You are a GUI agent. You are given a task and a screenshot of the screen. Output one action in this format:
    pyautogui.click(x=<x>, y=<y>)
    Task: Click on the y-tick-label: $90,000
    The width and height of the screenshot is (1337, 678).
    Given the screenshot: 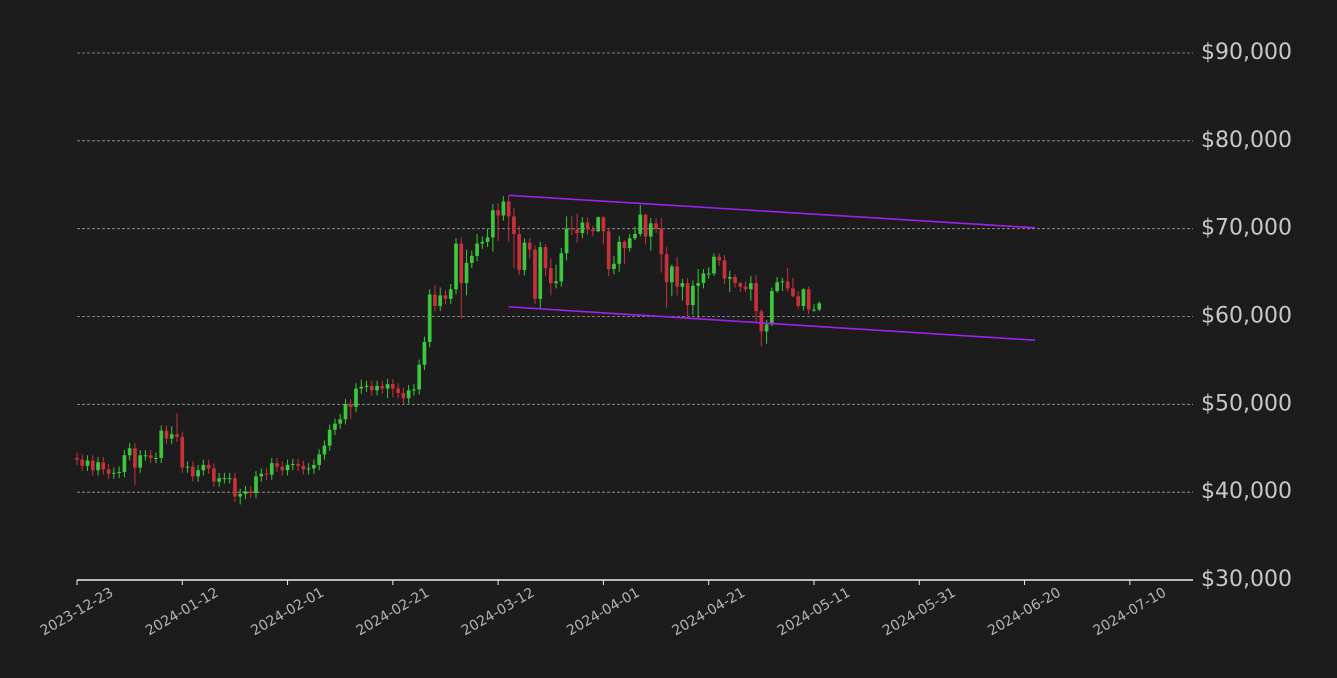 What is the action you would take?
    pyautogui.click(x=1246, y=52)
    